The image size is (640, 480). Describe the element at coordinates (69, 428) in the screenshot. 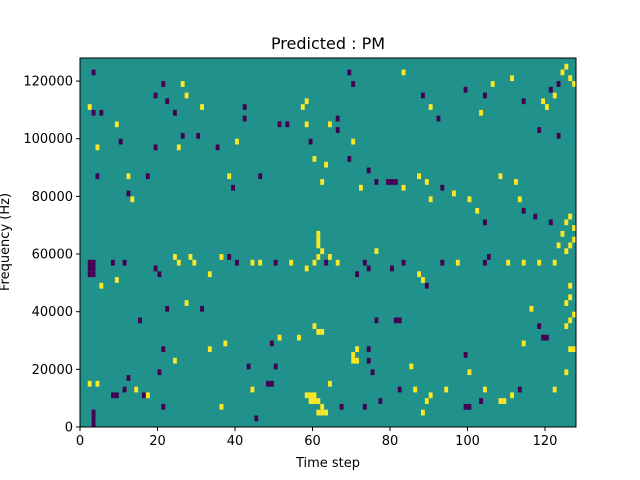

I see `y-tick-label: 0` at that location.